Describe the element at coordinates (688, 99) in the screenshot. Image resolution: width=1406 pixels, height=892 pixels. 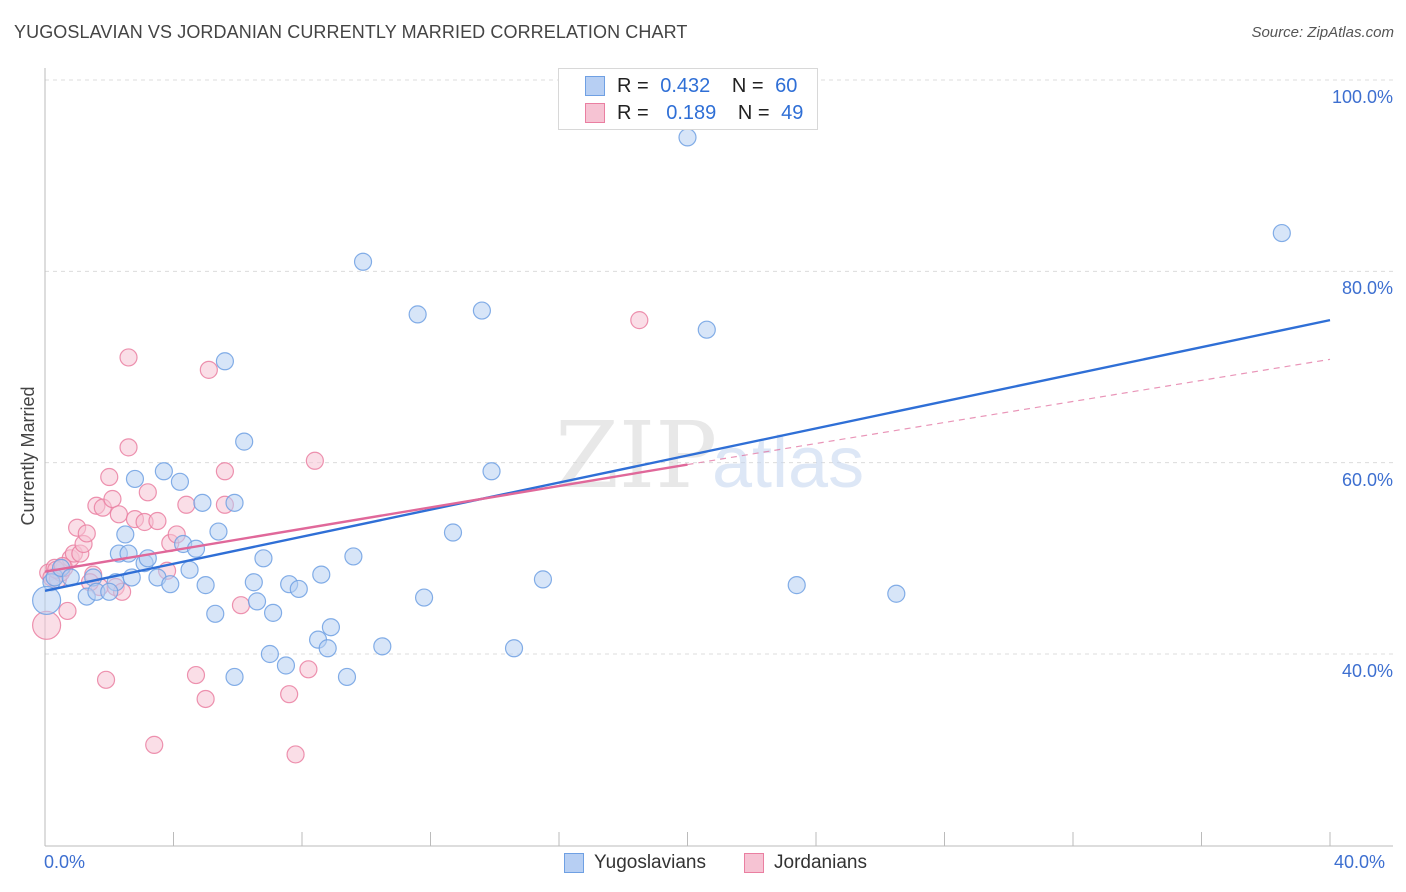
I see `correlation-legend: R = 0.432 N = 60 R = 0.189 N = 49` at that location.